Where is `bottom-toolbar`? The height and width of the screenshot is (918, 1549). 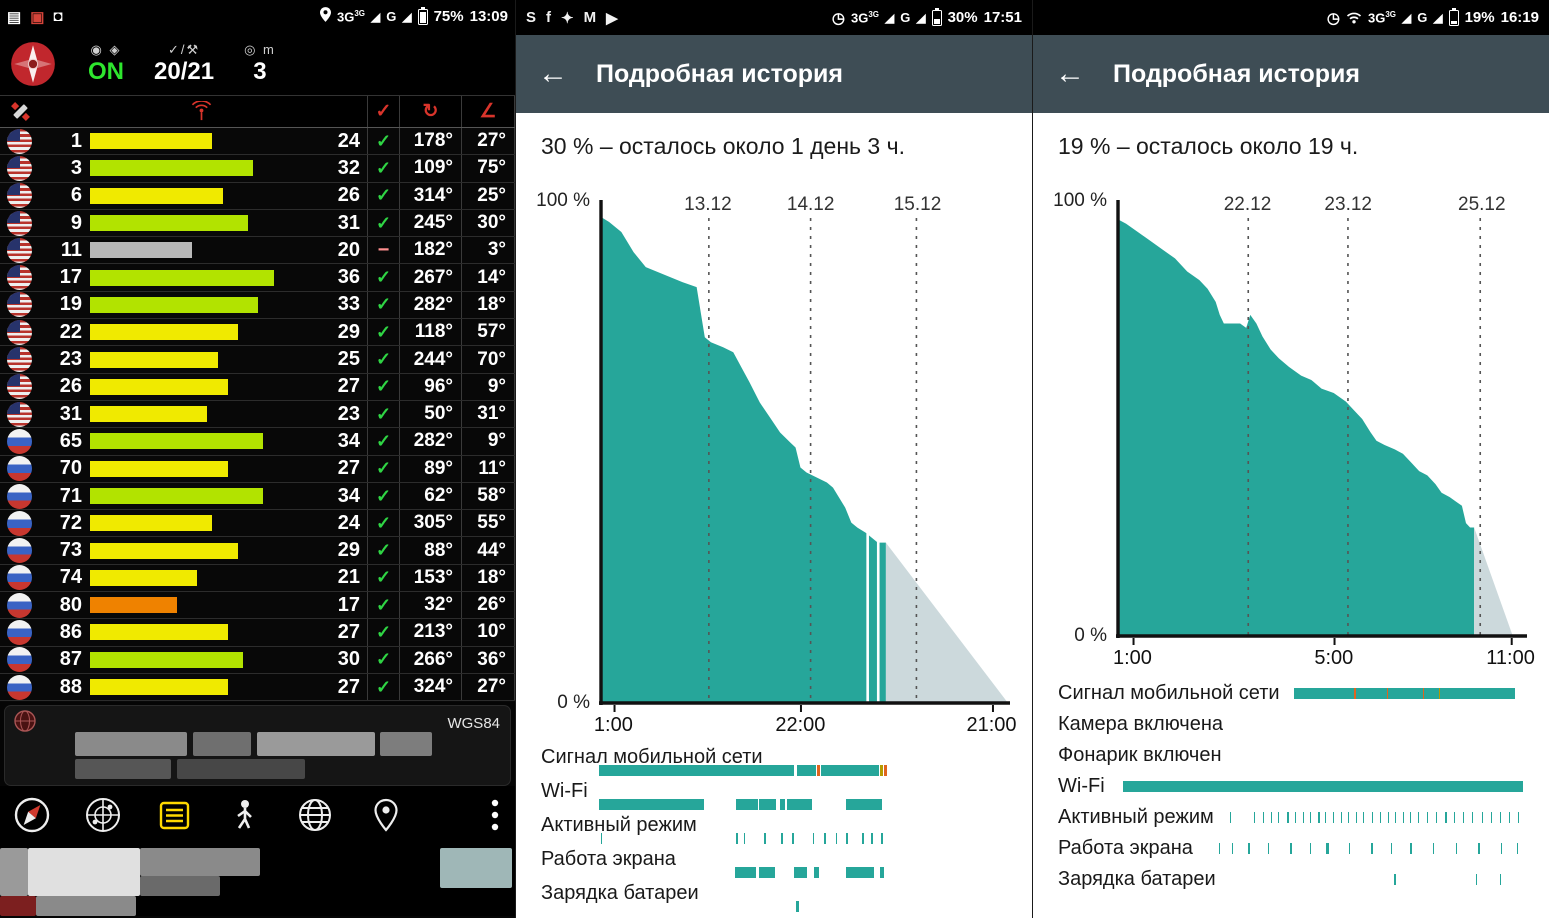 bottom-toolbar is located at coordinates (257, 815).